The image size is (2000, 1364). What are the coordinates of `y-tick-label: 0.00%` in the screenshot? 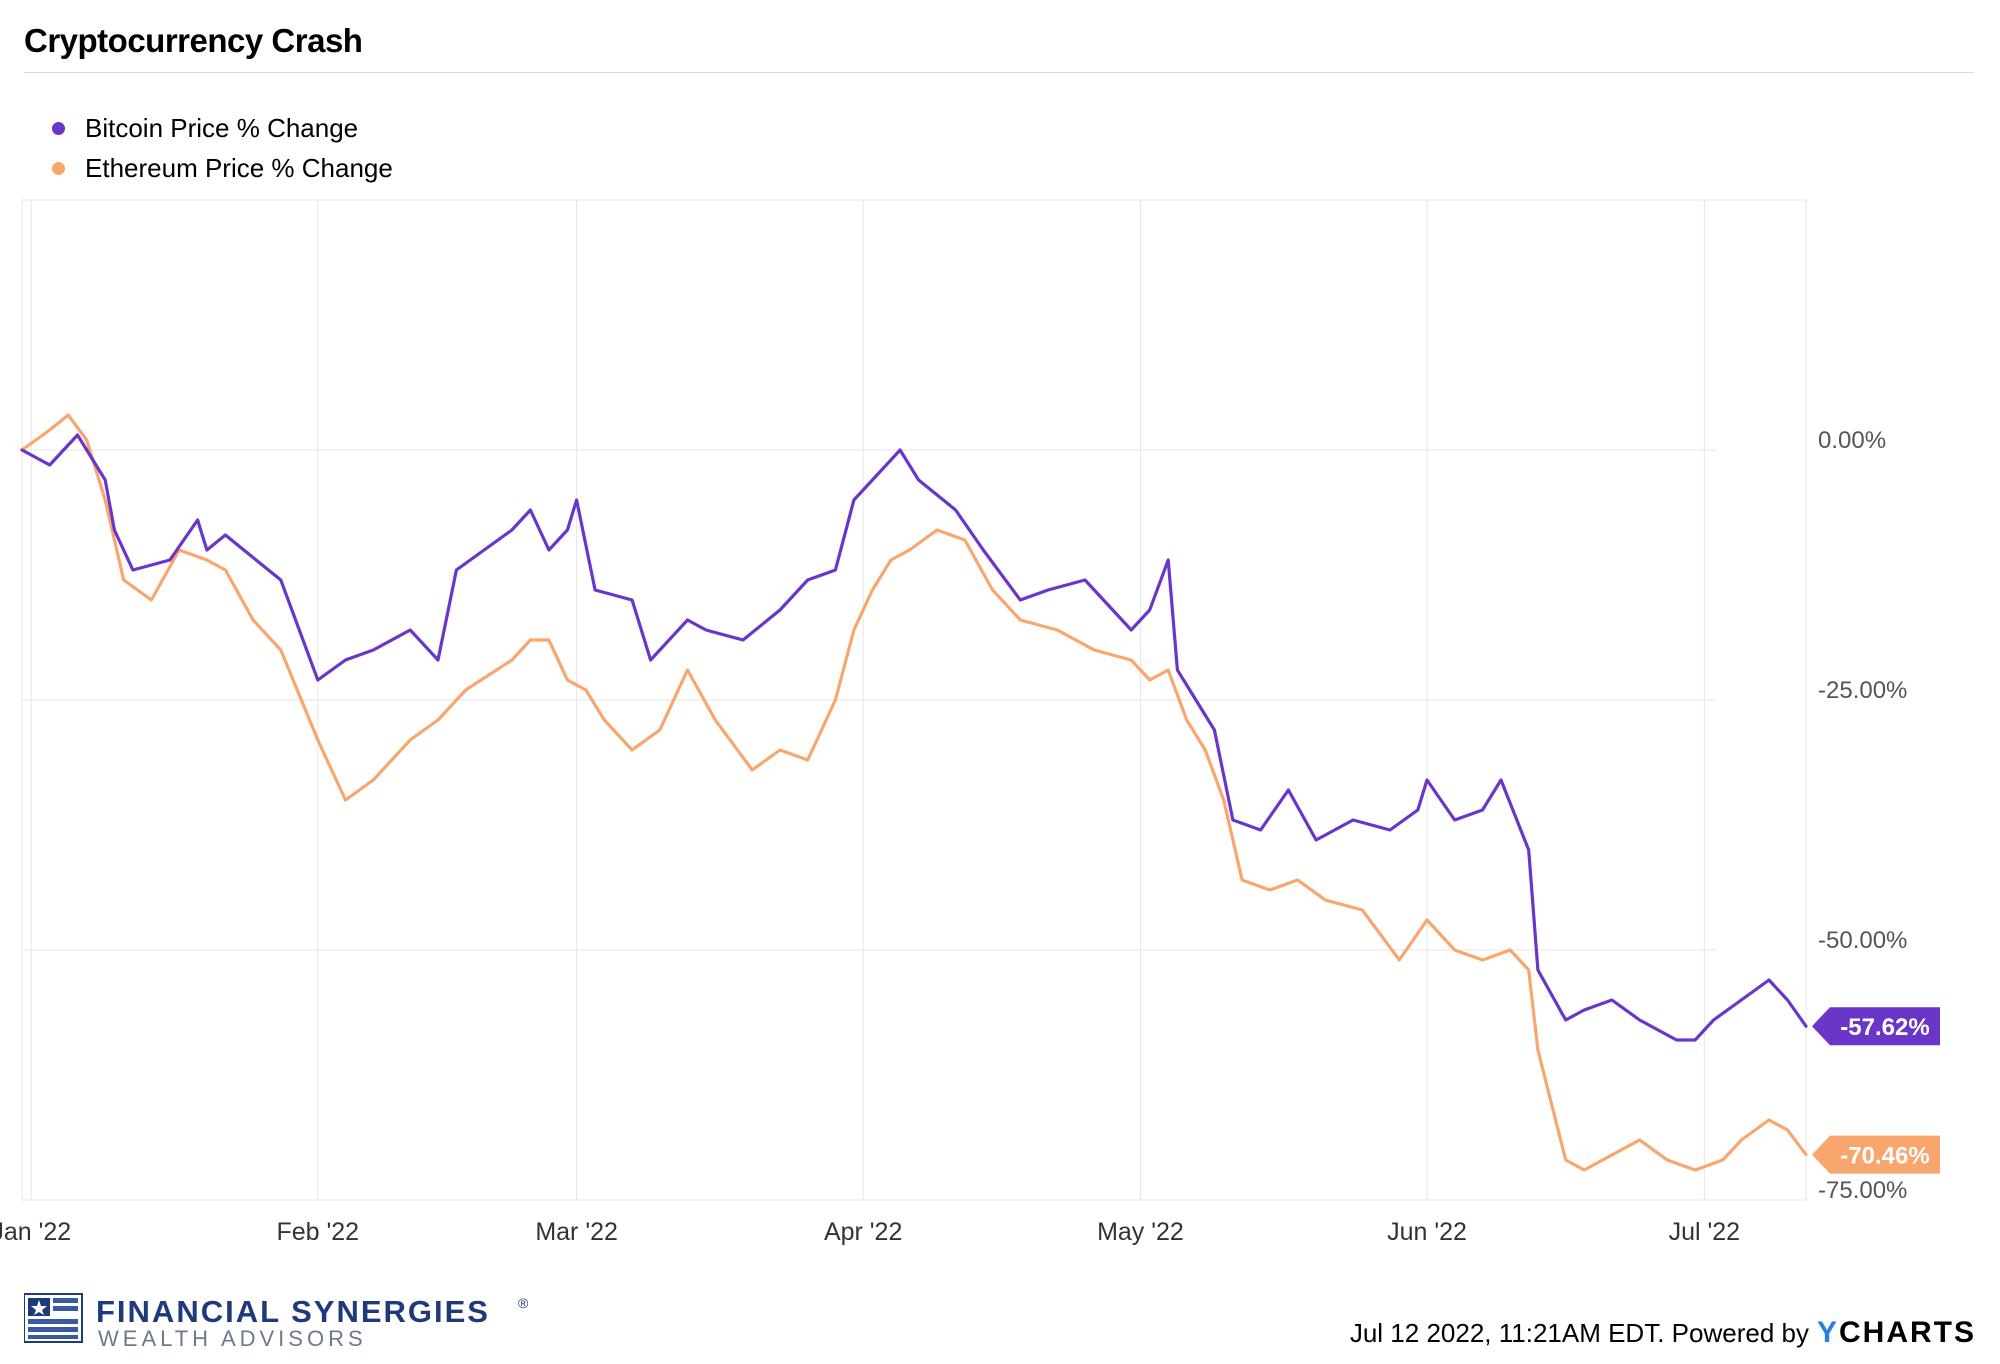 It's located at (1852, 440).